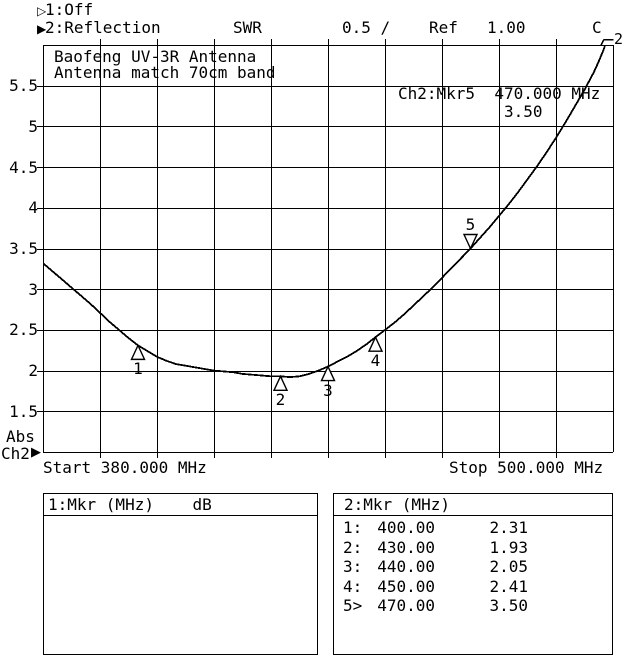 The image size is (640, 659). What do you see at coordinates (15, 453) in the screenshot?
I see `y-axis-channel: Ch2` at bounding box center [15, 453].